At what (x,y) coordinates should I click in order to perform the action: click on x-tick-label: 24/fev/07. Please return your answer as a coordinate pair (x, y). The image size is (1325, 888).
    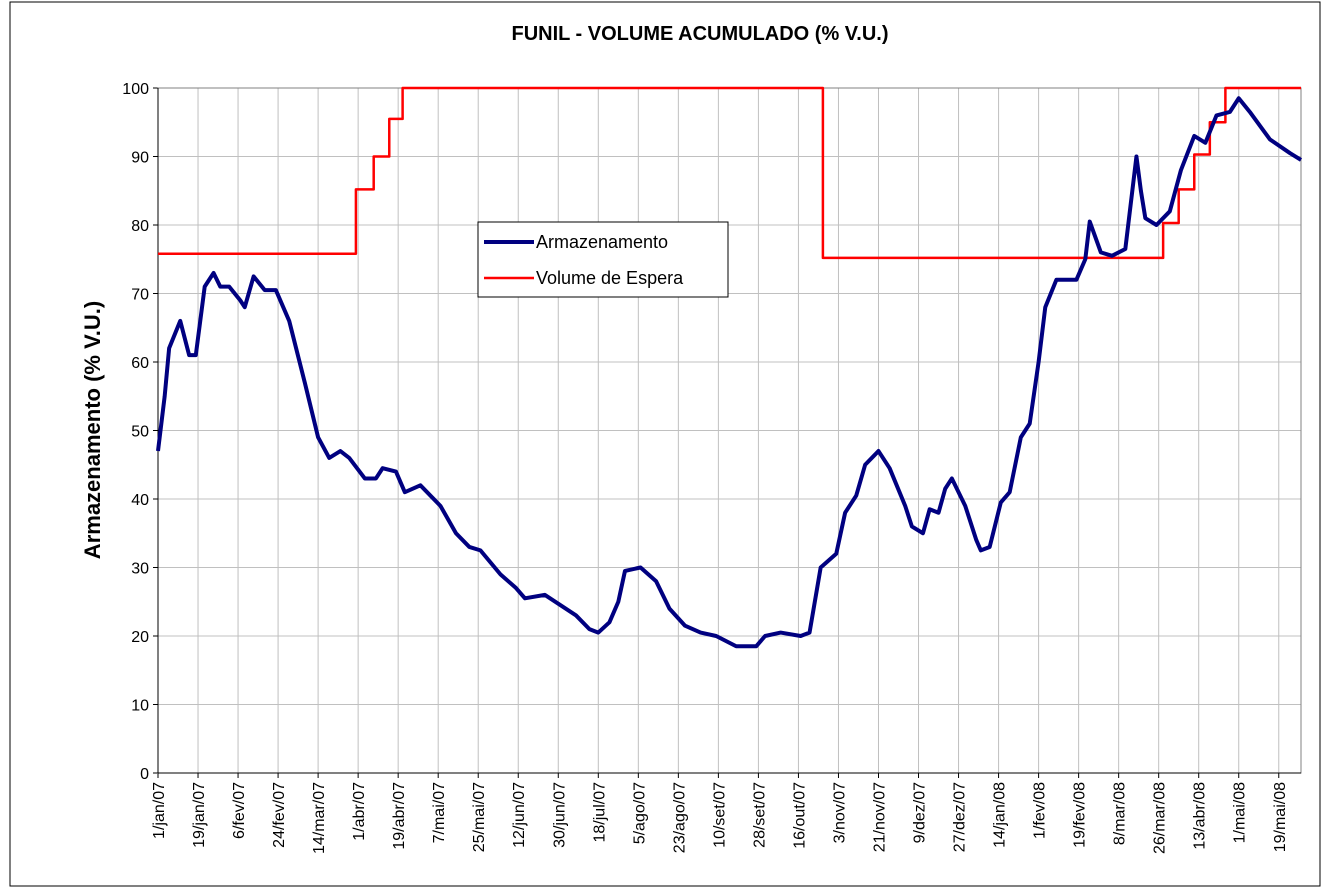
    Looking at the image, I should click on (279, 815).